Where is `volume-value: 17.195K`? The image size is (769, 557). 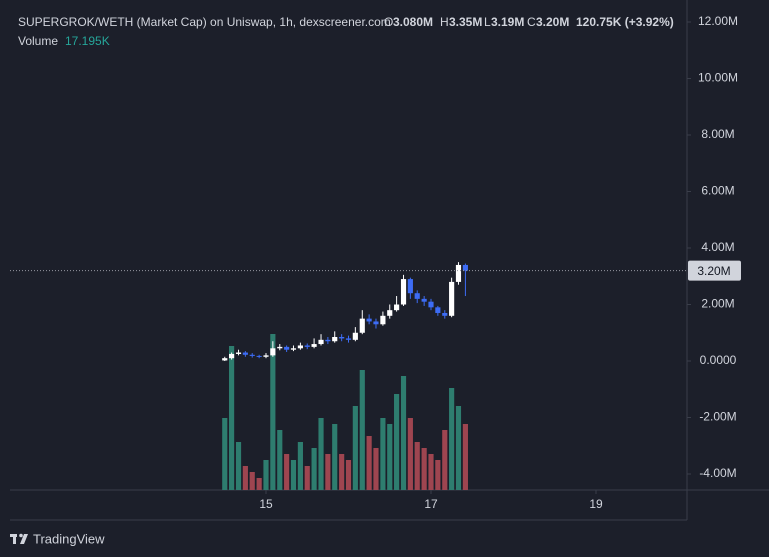 volume-value: 17.195K is located at coordinates (87, 41).